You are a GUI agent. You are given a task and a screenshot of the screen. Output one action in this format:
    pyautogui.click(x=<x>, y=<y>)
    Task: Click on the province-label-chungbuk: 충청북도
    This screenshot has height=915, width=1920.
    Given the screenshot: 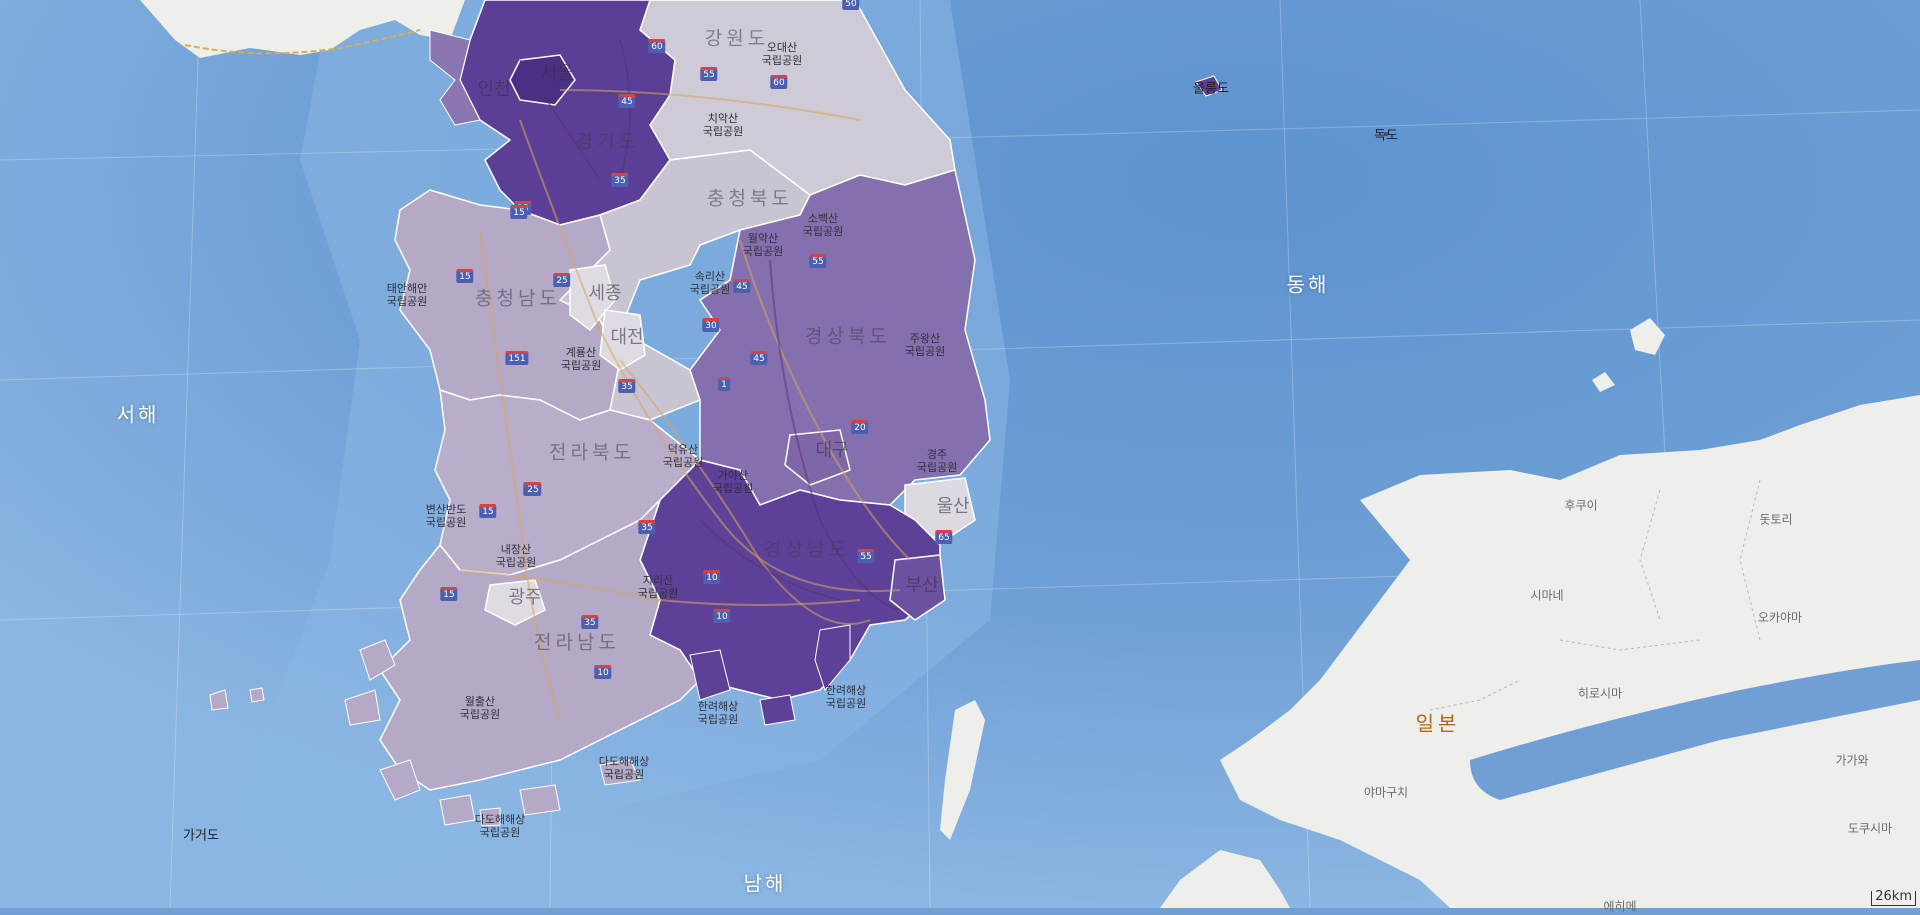 What is the action you would take?
    pyautogui.click(x=750, y=197)
    